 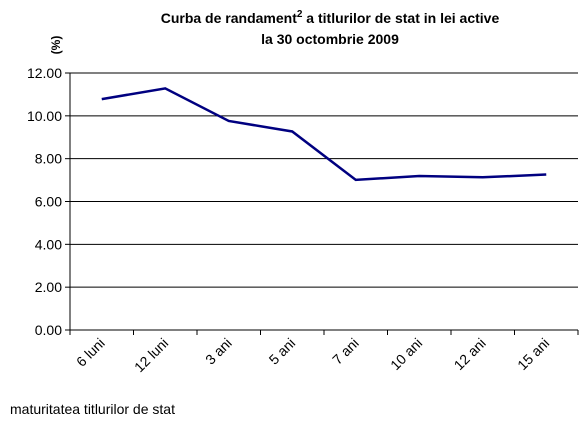 I want to click on title-superscript: 2, so click(x=300, y=14).